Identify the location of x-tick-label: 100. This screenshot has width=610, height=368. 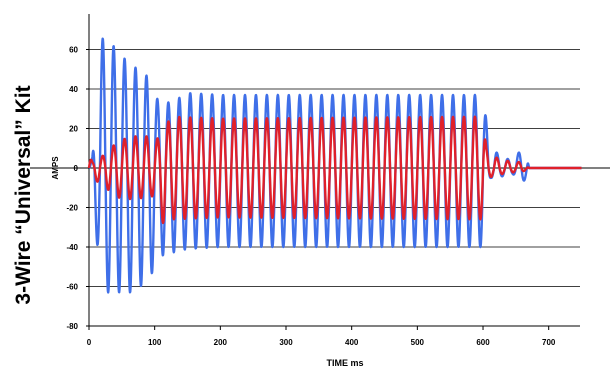
(155, 342).